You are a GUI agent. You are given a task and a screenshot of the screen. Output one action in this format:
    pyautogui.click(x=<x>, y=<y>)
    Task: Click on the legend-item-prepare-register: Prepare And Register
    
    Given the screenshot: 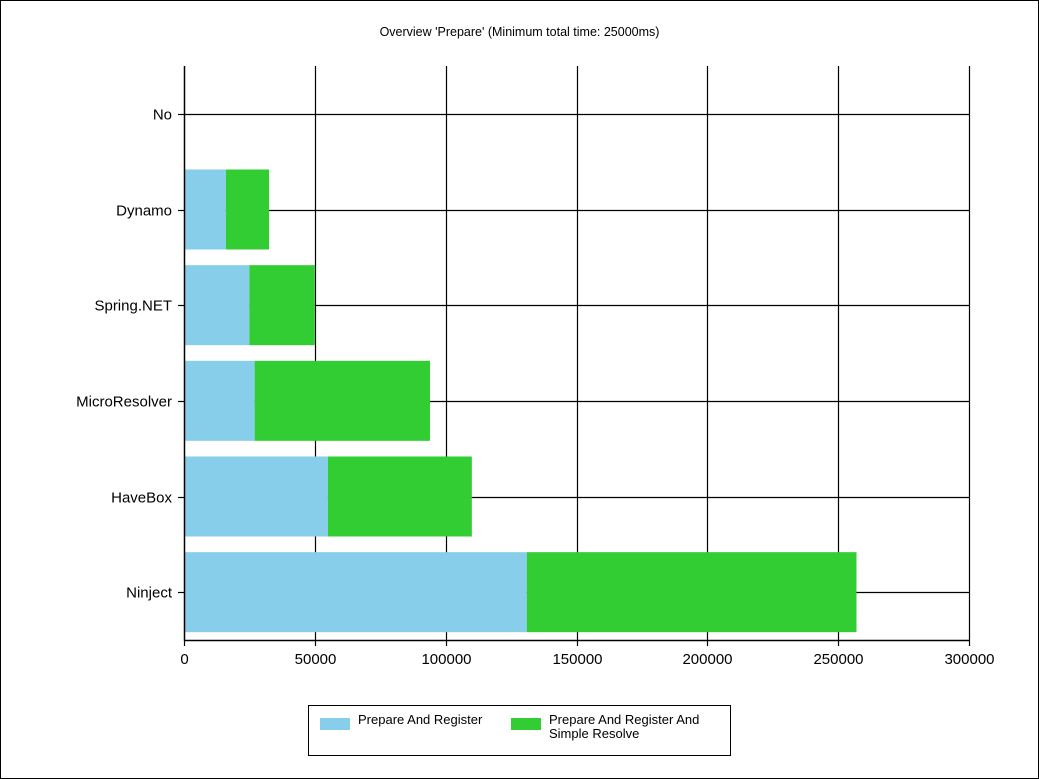 What is the action you would take?
    pyautogui.click(x=401, y=721)
    